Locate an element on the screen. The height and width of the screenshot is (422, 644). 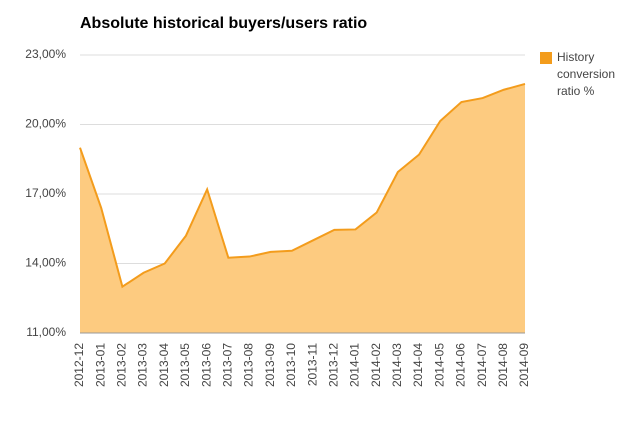
x-tick-label: 2014-03 is located at coordinates (397, 365).